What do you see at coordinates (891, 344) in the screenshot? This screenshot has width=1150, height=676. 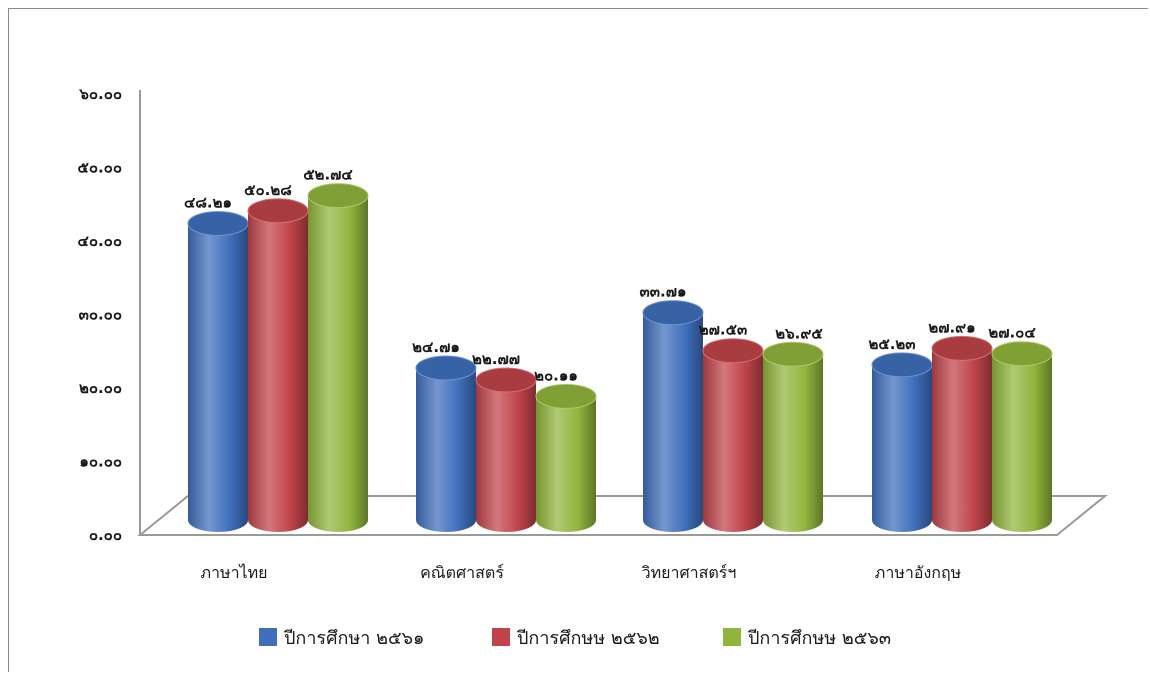 I see `data-label: ๒๕.๒๓` at bounding box center [891, 344].